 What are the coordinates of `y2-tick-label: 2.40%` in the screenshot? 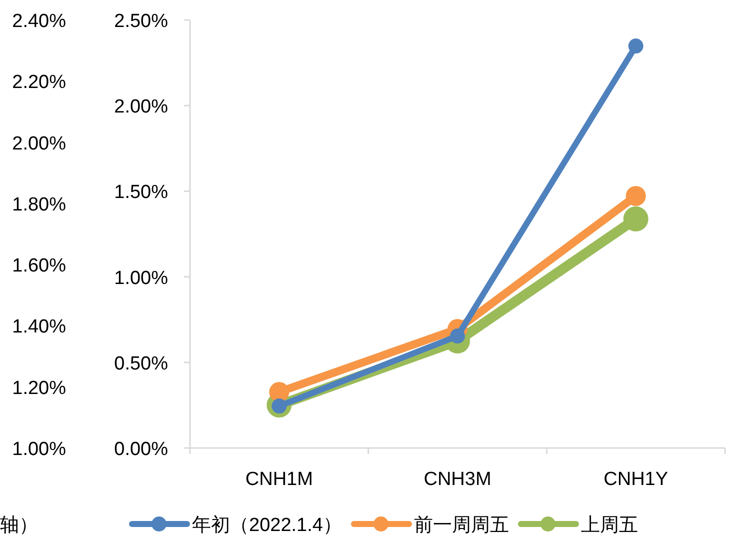 It's located at (39, 21).